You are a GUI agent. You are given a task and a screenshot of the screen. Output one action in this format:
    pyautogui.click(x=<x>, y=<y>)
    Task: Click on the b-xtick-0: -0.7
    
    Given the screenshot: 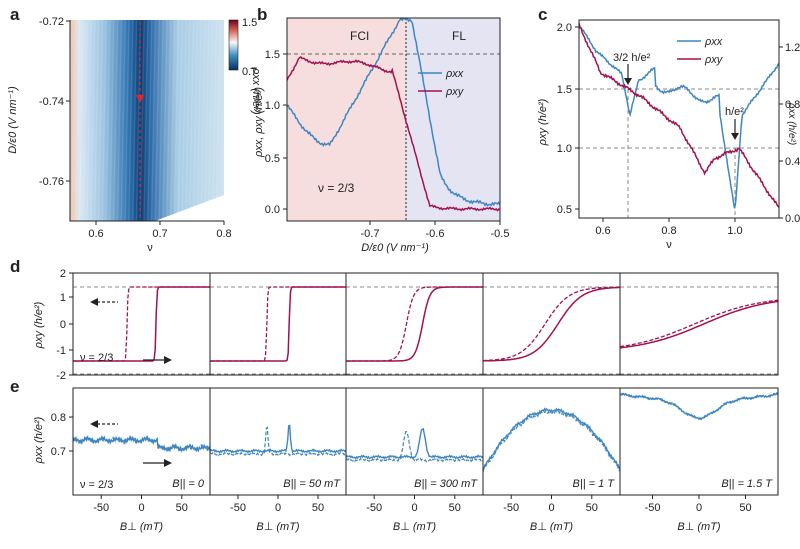 What is the action you would take?
    pyautogui.click(x=370, y=234)
    